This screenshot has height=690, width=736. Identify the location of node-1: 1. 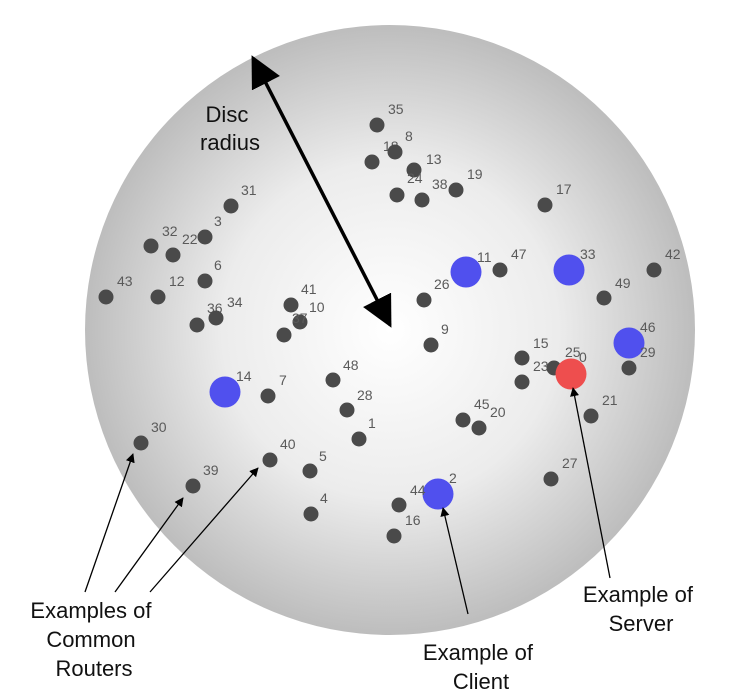
(363, 431).